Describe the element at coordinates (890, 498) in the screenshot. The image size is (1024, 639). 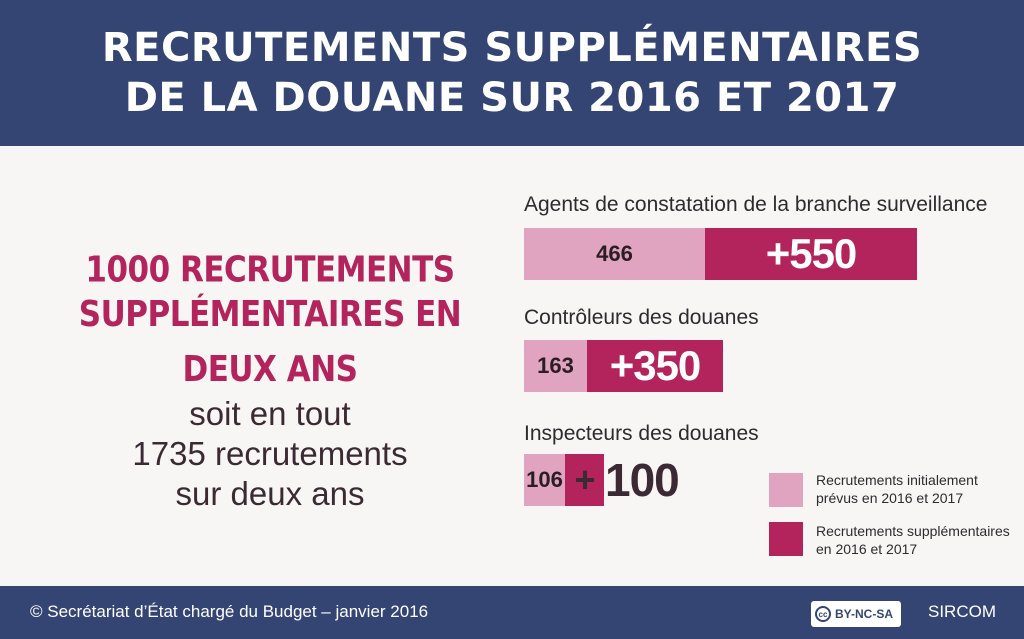
I see `legend-label-initial-2: prévus en 2016 et 2017` at that location.